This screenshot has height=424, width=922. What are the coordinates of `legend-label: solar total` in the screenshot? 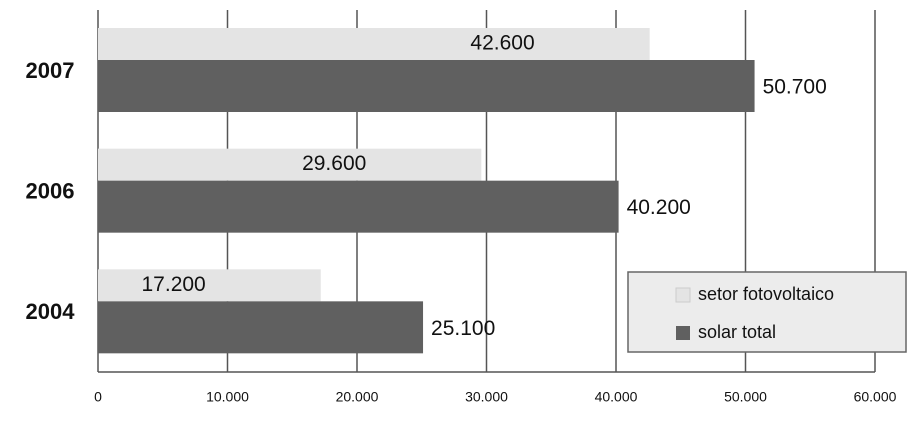 It's located at (737, 332).